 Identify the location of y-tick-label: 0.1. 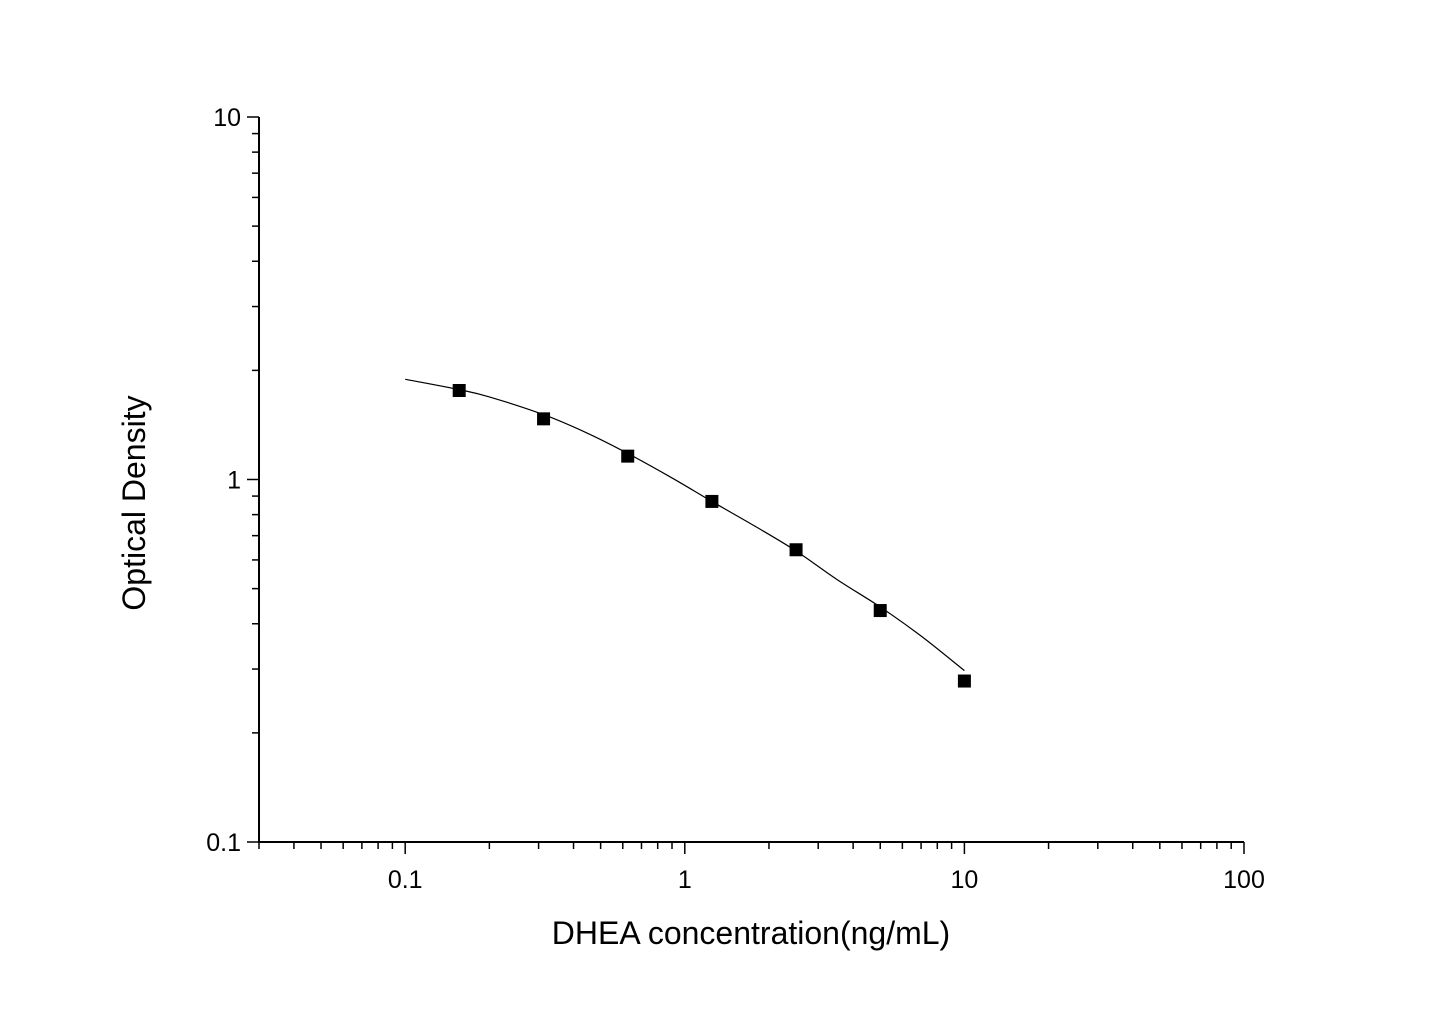
(223, 843).